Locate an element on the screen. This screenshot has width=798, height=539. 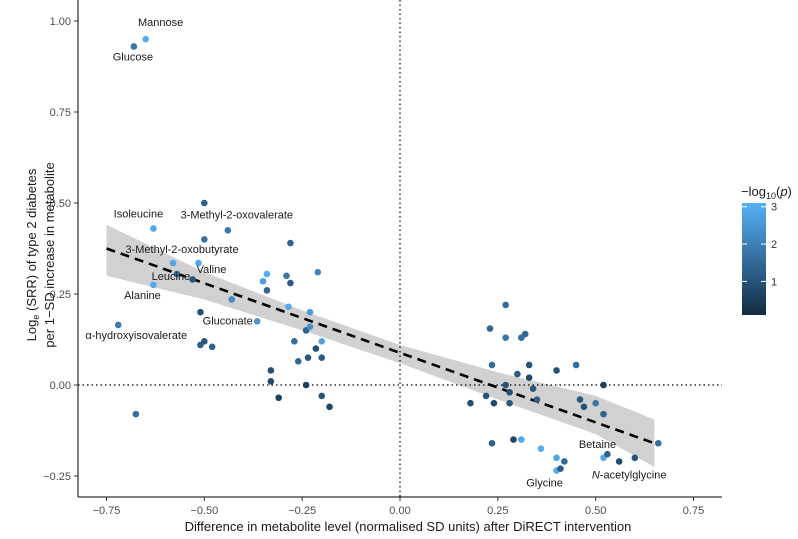
point-label: α-hydroxyisovalerate is located at coordinates (136, 336).